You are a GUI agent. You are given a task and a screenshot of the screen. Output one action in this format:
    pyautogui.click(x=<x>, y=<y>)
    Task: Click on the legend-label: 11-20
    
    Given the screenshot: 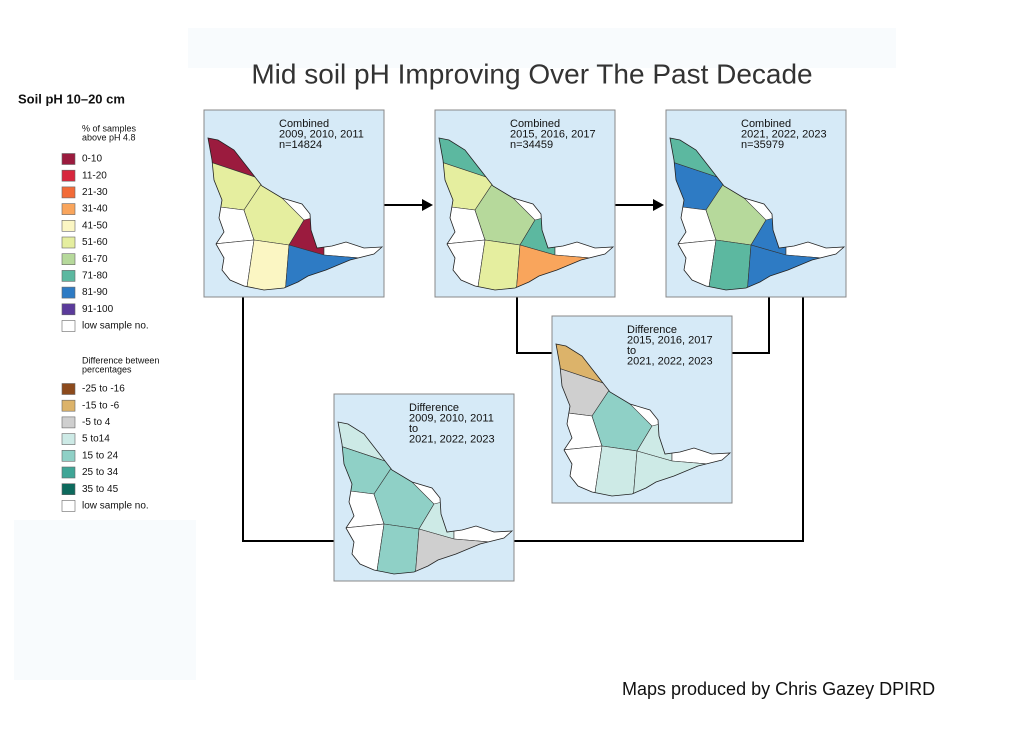 What is the action you would take?
    pyautogui.click(x=94, y=175)
    